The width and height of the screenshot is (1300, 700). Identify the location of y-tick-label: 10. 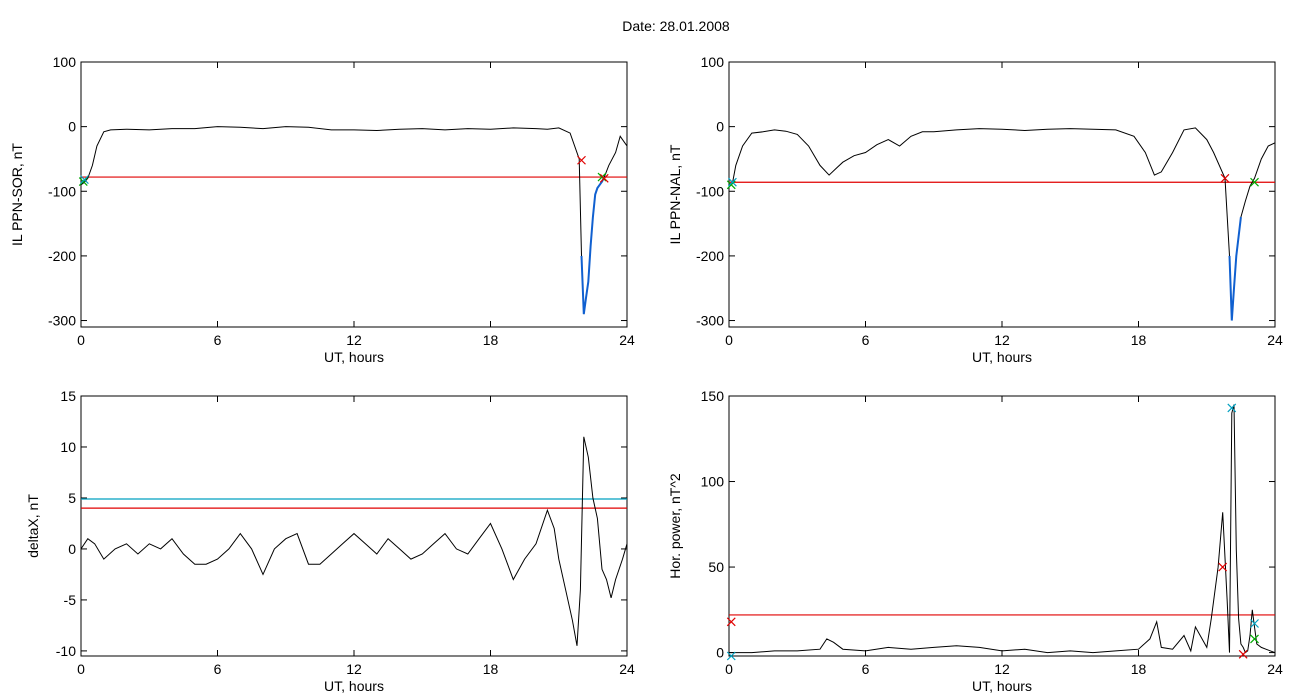
(68, 447).